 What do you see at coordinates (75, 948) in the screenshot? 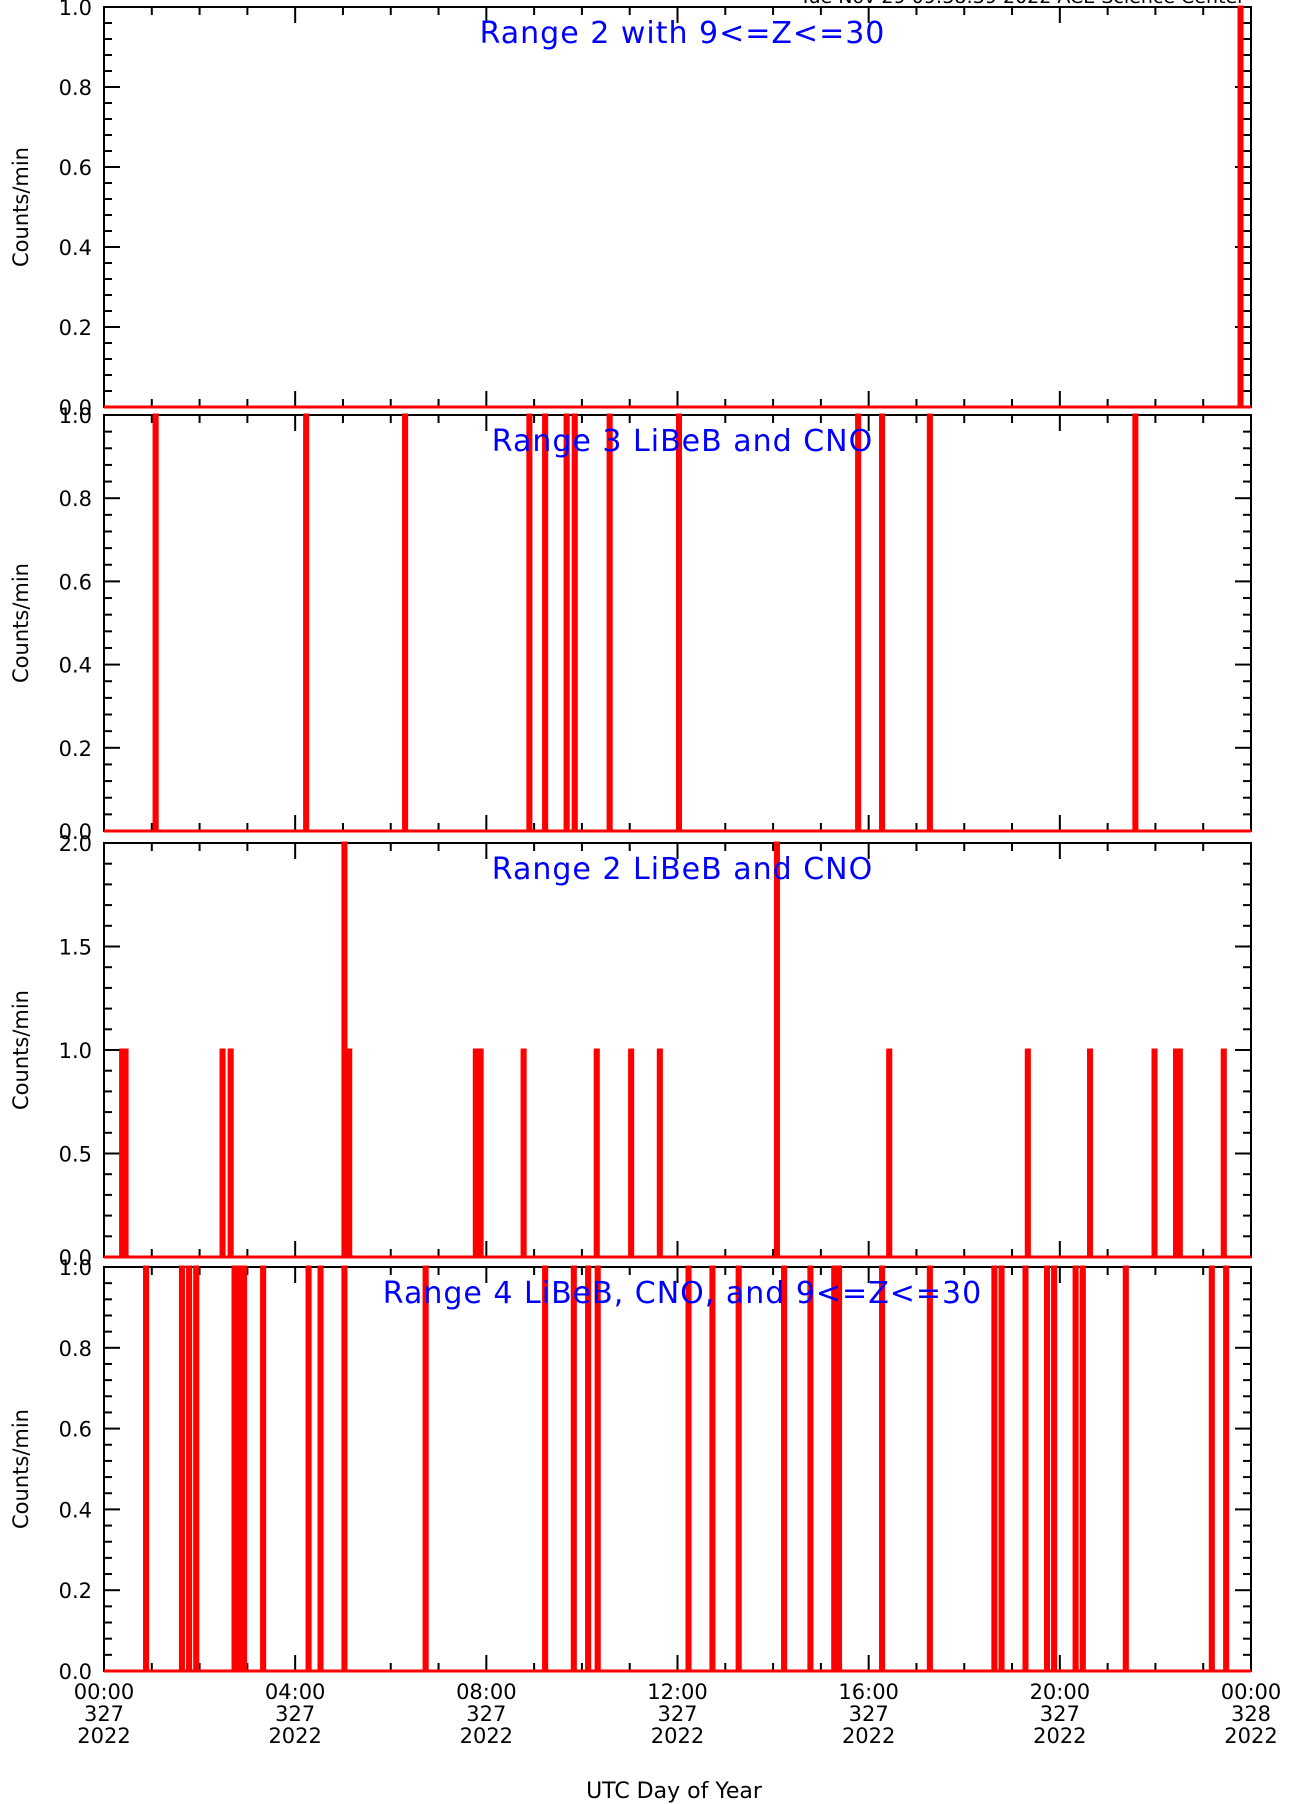
I see `y-tick-label: 1.5` at bounding box center [75, 948].